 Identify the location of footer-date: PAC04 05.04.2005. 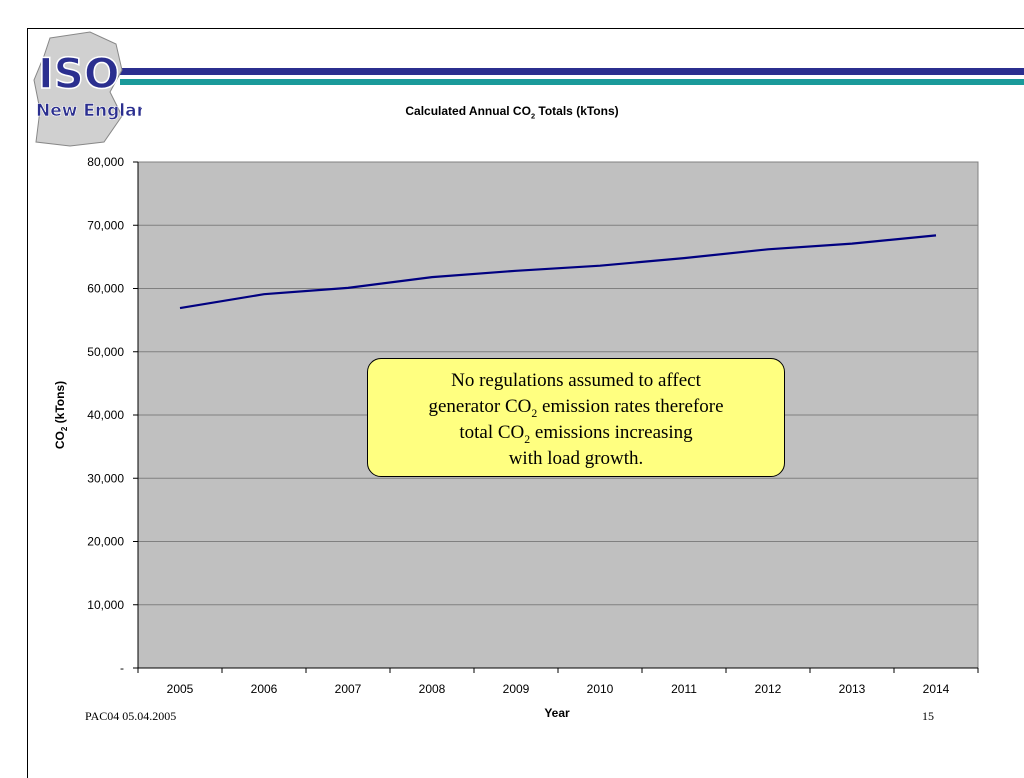
(131, 716).